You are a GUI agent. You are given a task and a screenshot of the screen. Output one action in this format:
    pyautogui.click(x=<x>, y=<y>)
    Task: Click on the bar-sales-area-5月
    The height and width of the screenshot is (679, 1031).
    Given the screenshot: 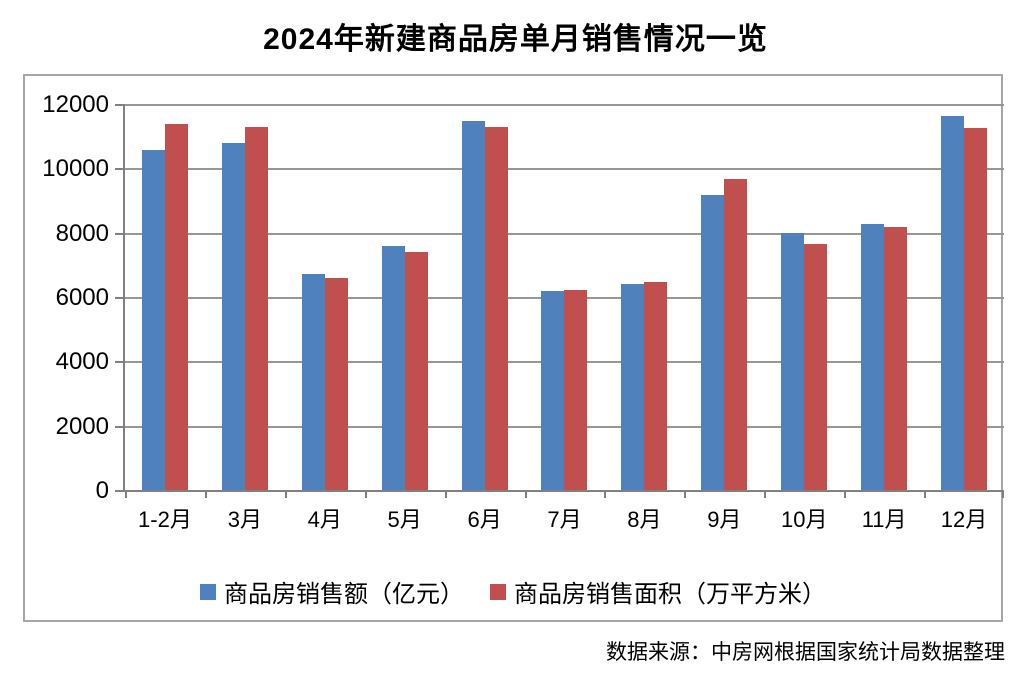 What is the action you would take?
    pyautogui.click(x=416, y=371)
    